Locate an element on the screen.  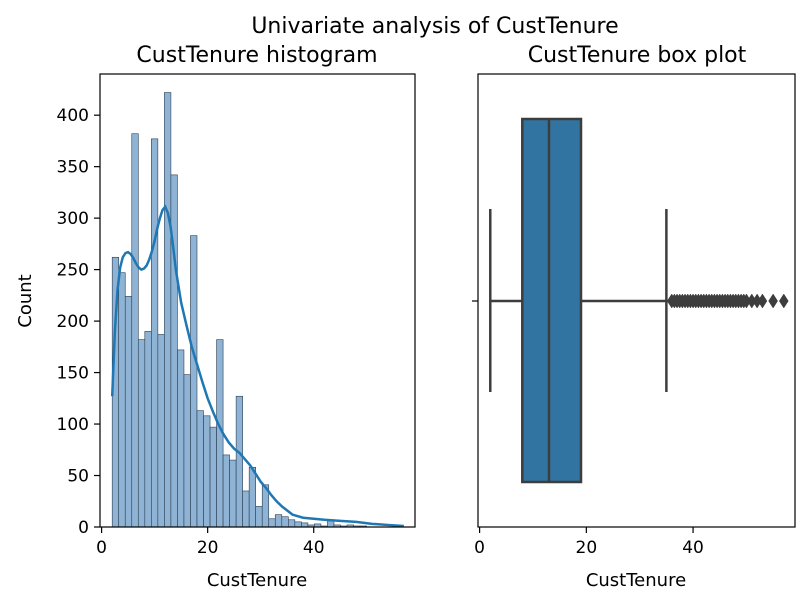
histogram-x-axis-label: CustTenure is located at coordinates (257, 580).